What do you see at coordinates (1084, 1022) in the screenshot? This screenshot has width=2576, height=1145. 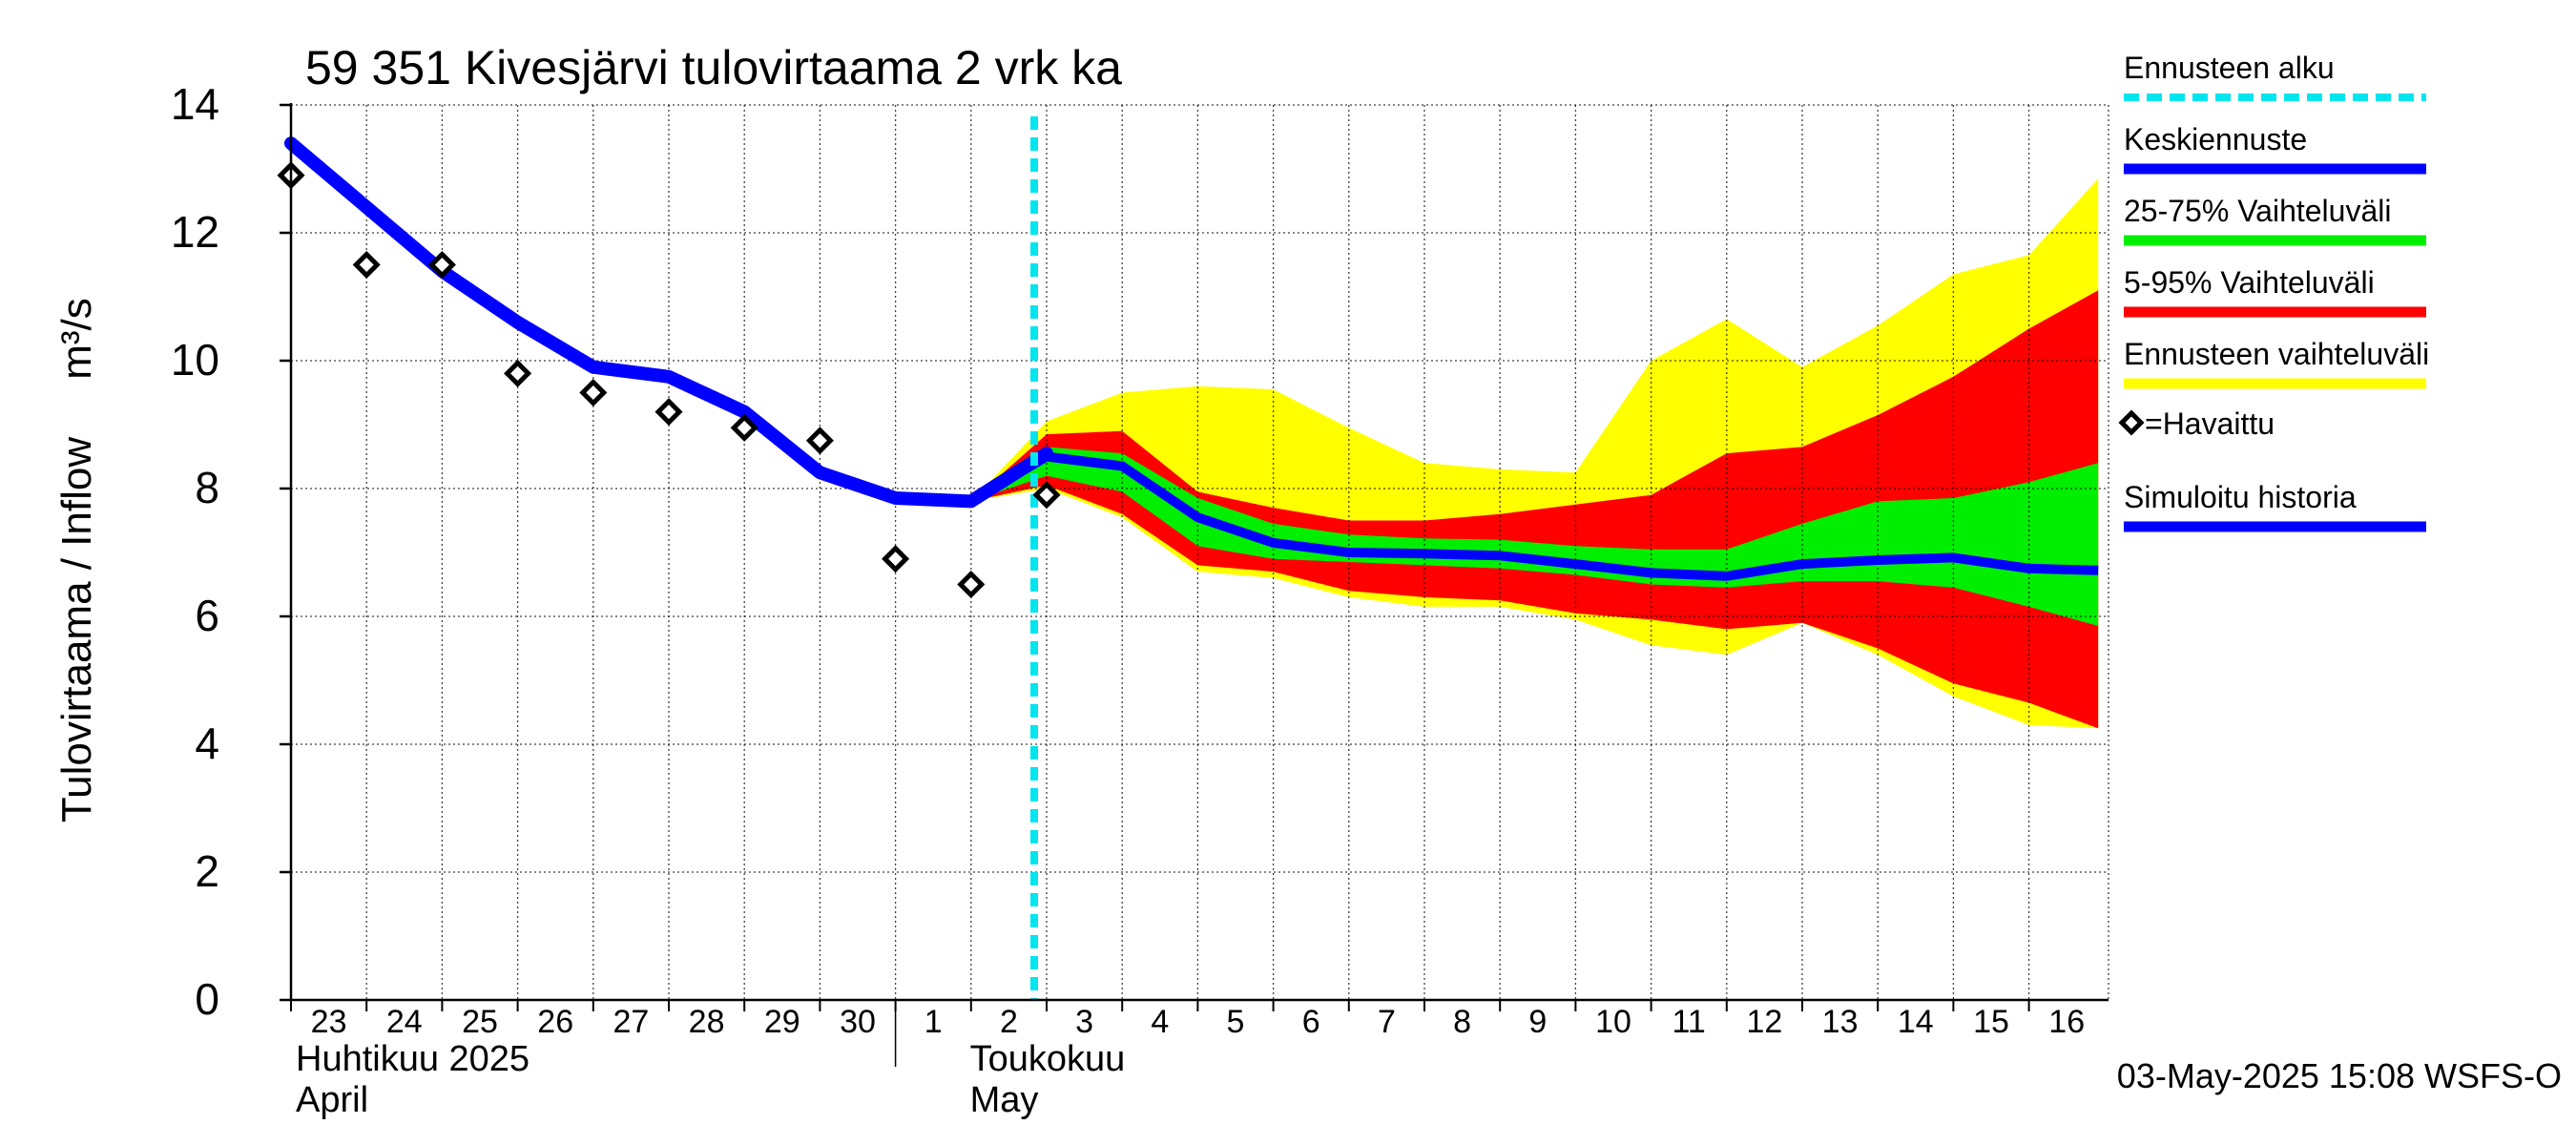 I see `x-tick-label: 3` at bounding box center [1084, 1022].